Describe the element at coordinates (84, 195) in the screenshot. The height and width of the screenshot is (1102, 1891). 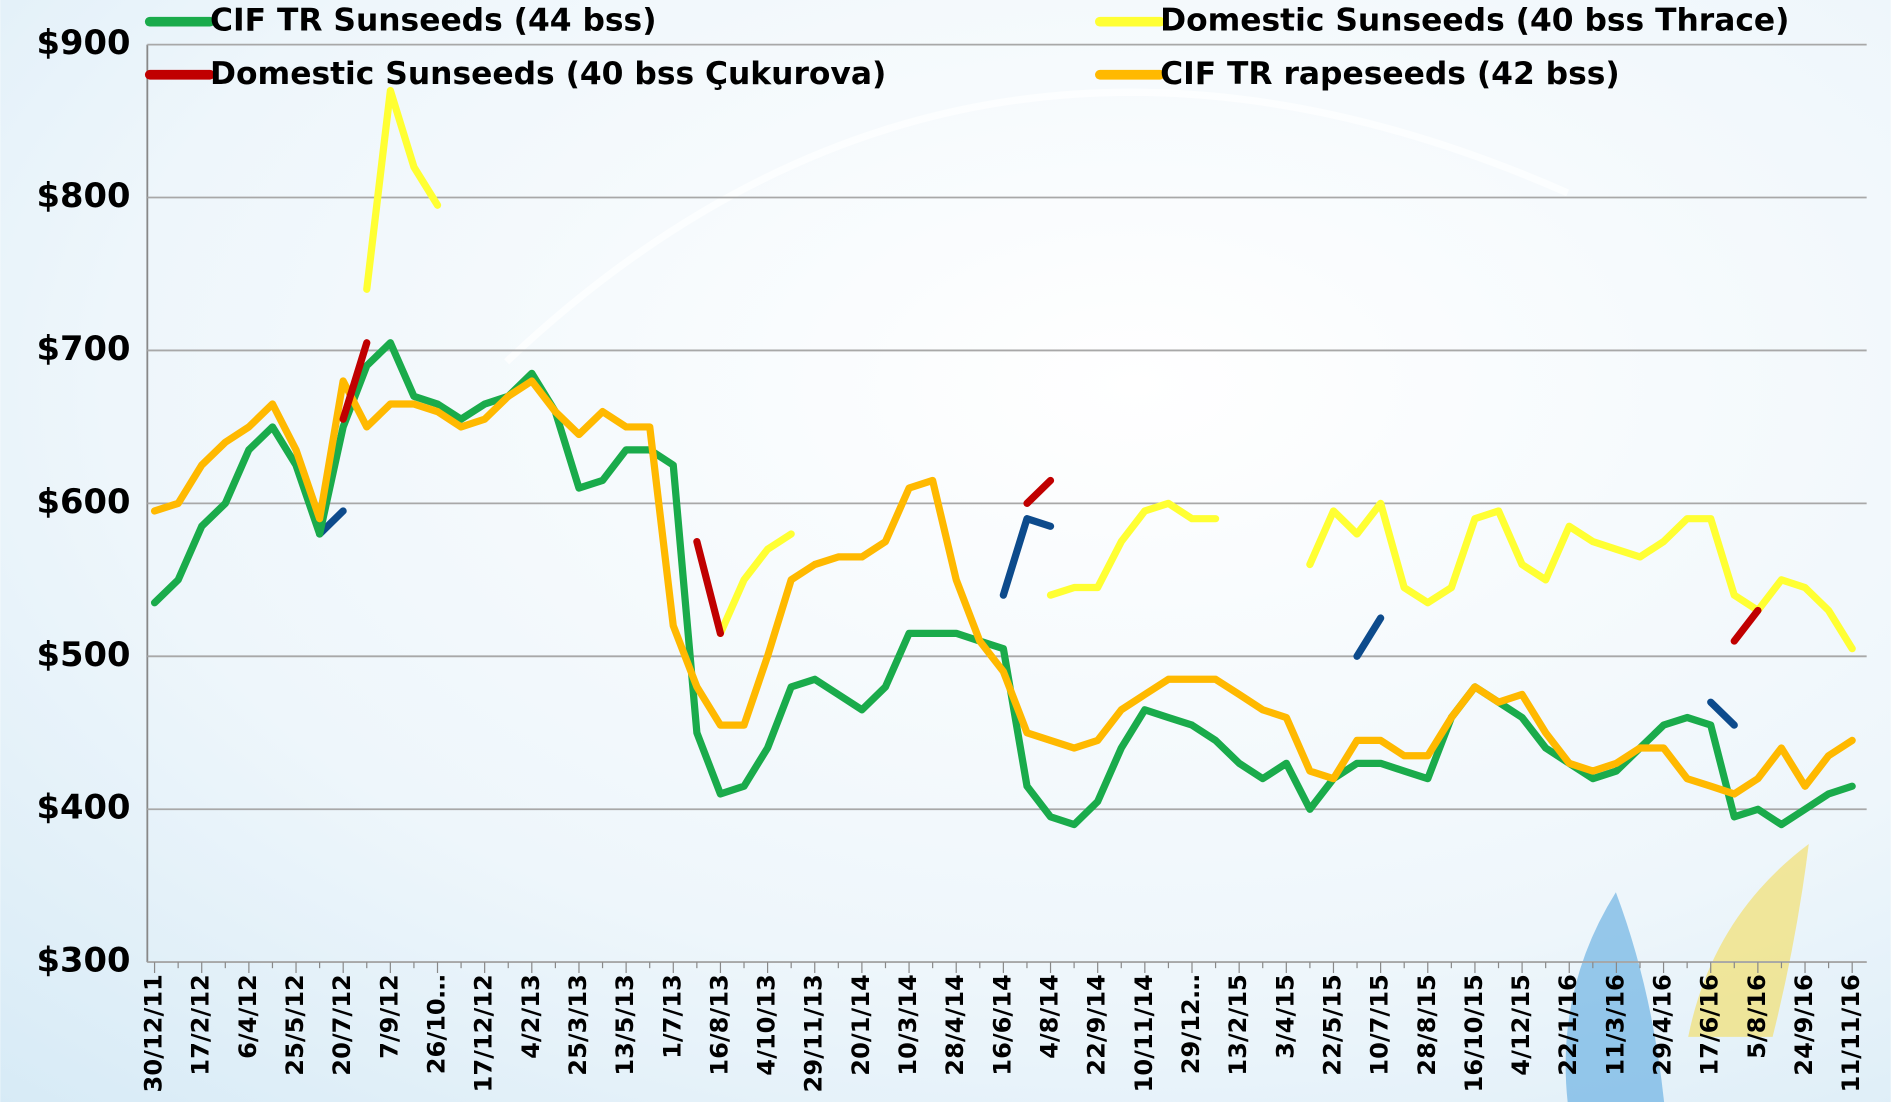
I see `y-tick-label: $800` at that location.